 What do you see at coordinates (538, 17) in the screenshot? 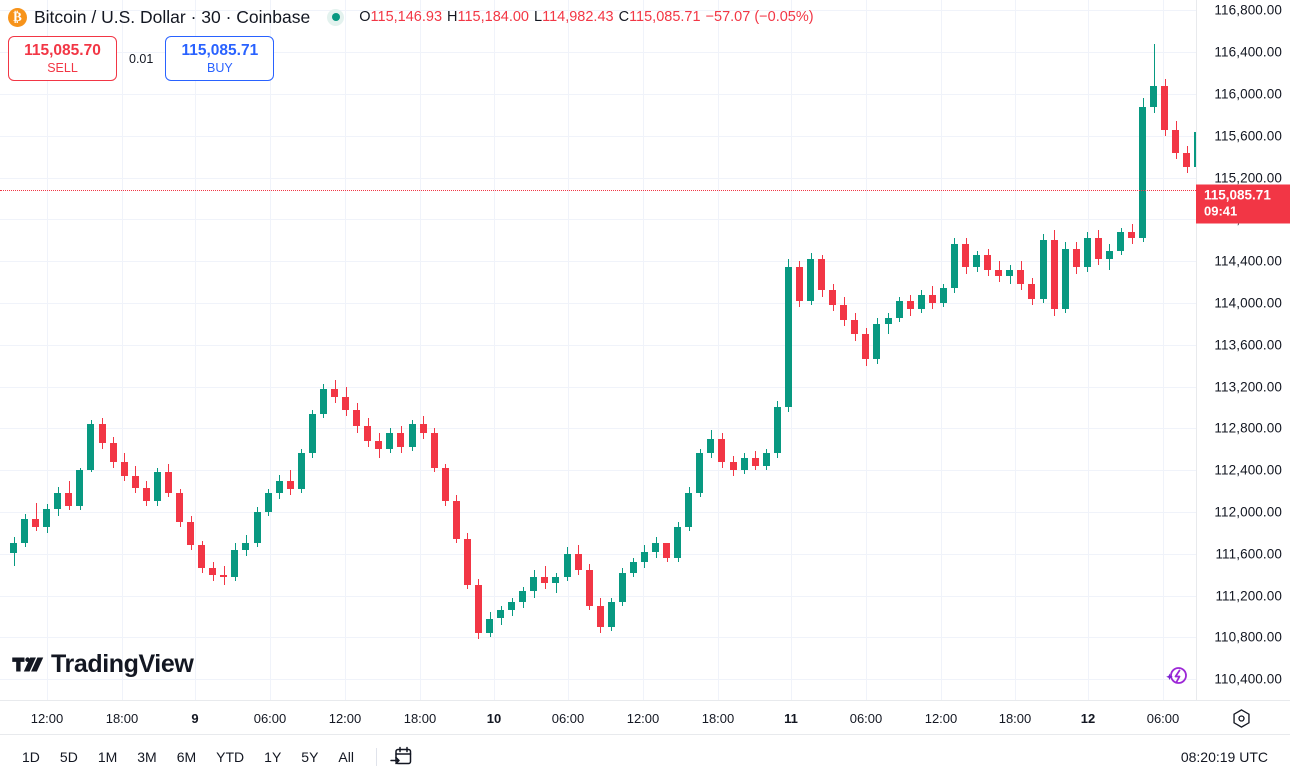
I see `ohlc-low-label: L` at bounding box center [538, 17].